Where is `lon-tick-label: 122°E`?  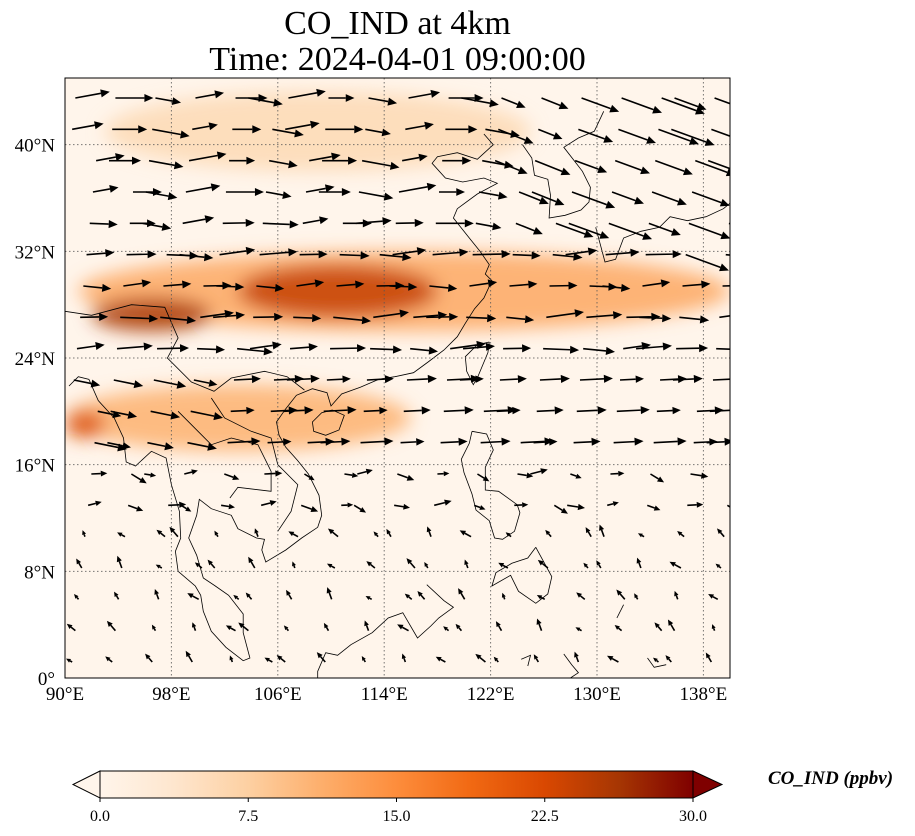
lon-tick-label: 122°E is located at coordinates (491, 694).